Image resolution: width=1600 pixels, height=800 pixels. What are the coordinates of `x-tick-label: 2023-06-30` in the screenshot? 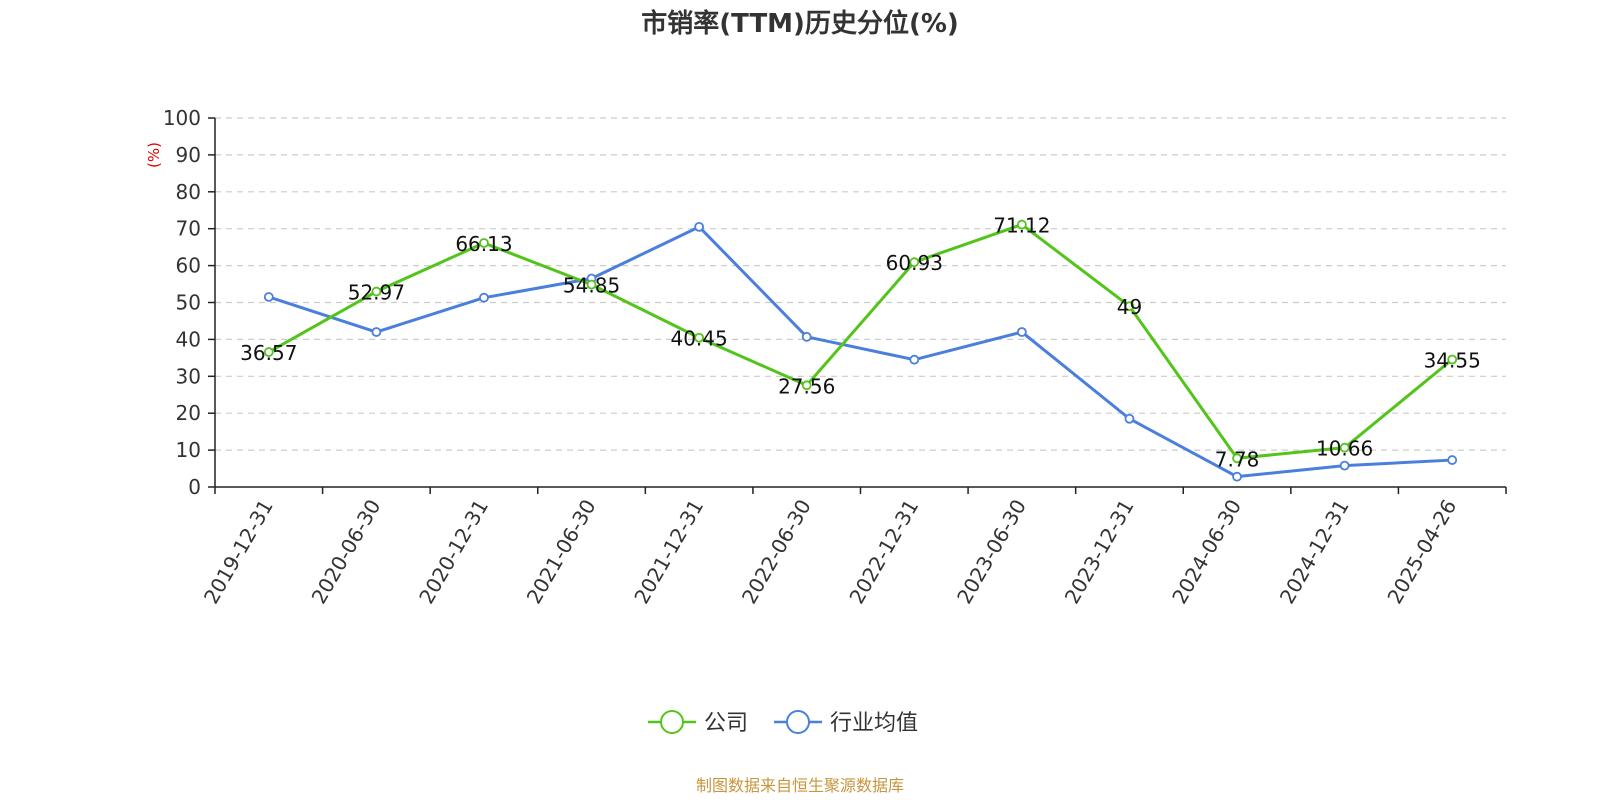 It's located at (991, 551).